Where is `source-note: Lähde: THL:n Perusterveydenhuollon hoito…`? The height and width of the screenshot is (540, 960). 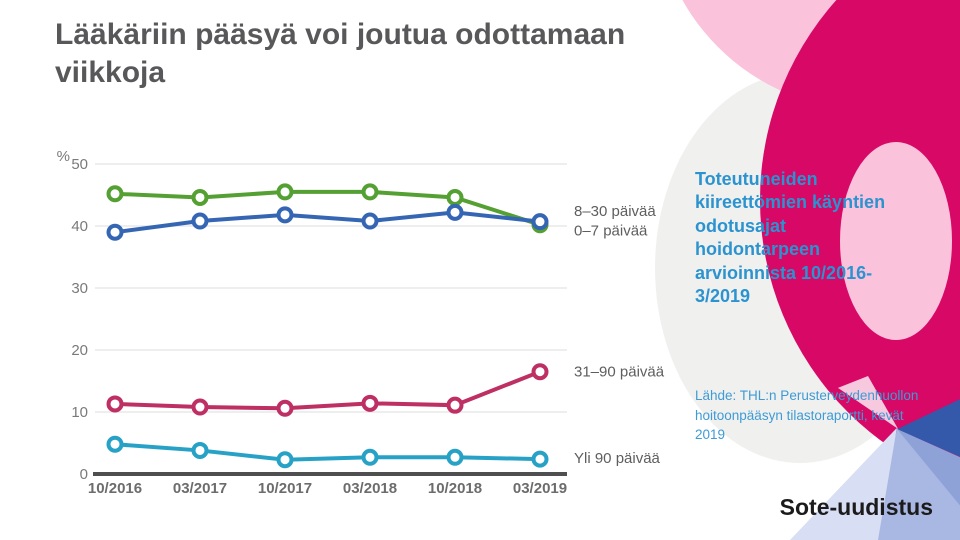 source-note: Lähde: THL:n Perusterveydenhuollon hoito… is located at coordinates (807, 415).